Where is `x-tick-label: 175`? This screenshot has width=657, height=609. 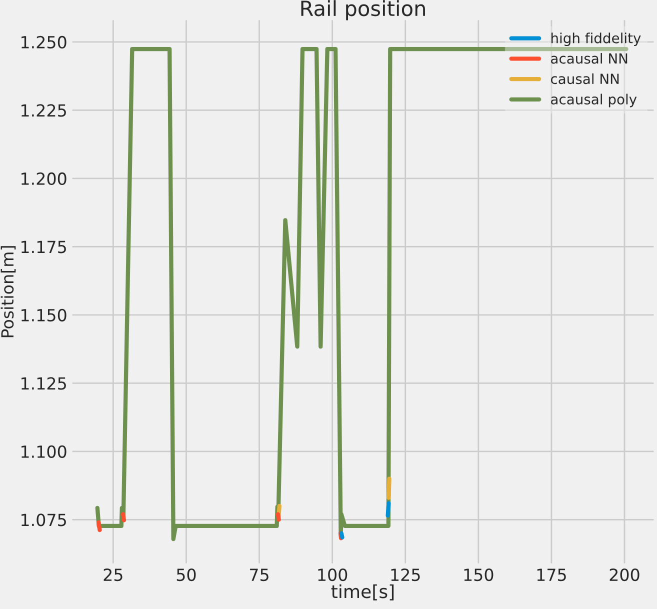
x-tick-label: 175 is located at coordinates (551, 575).